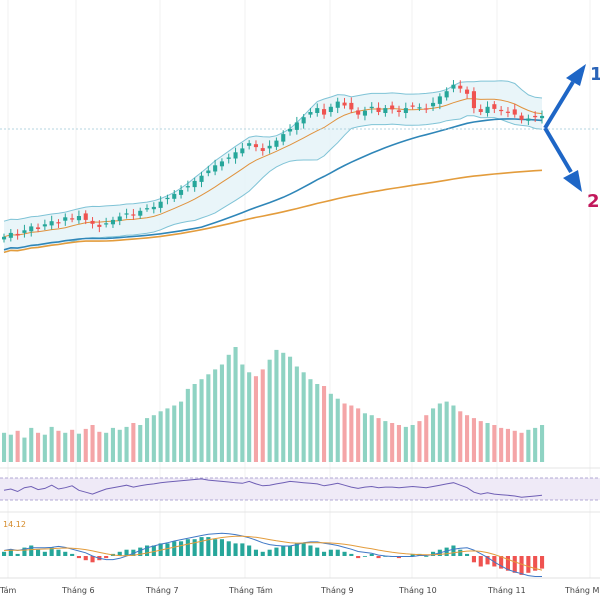 This screenshot has height=604, width=600. I want to click on x-label-2: Tháng 7, so click(162, 590).